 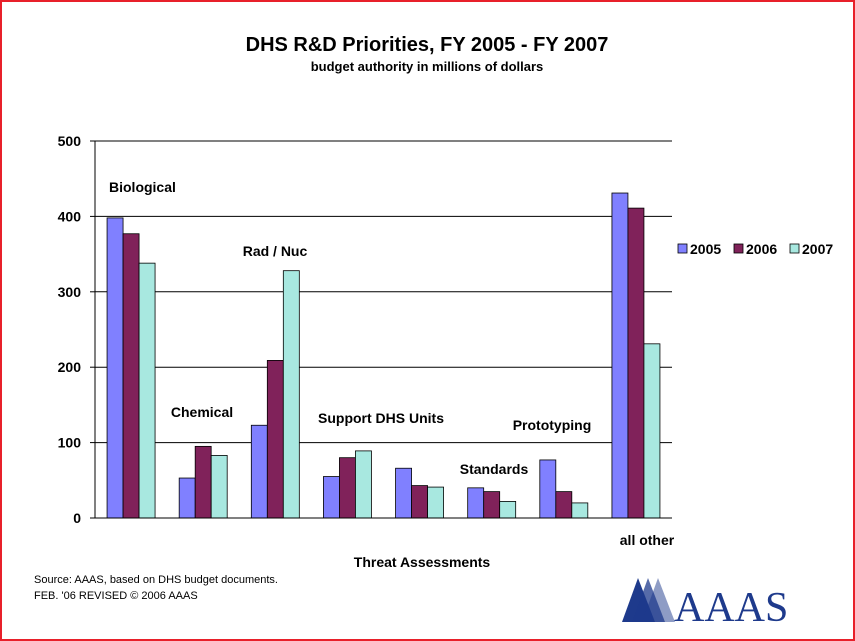 I want to click on category-label: Prototyping, so click(x=552, y=425).